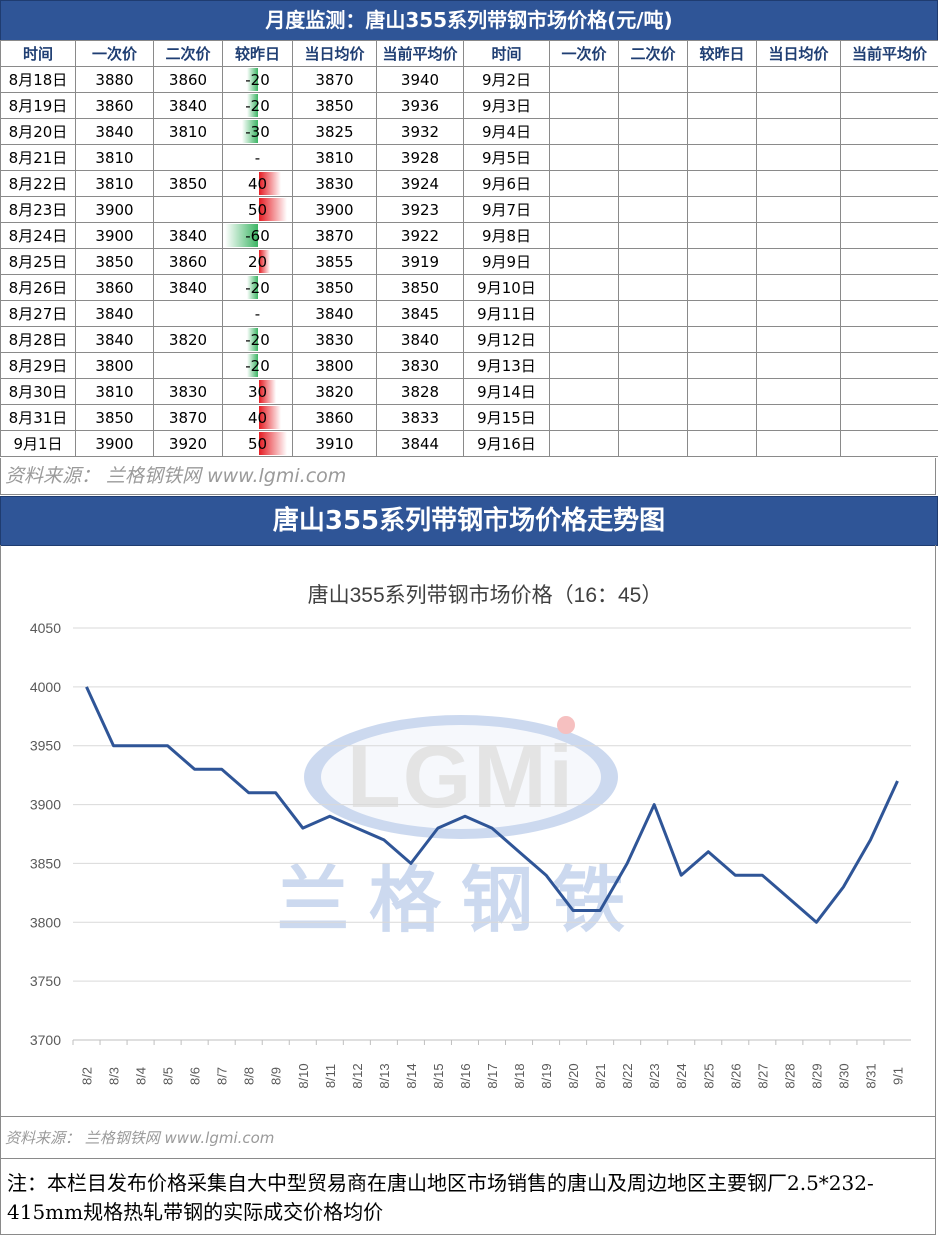 Image resolution: width=938 pixels, height=1235 pixels. I want to click on date-cell: 9月12日, so click(506, 339).